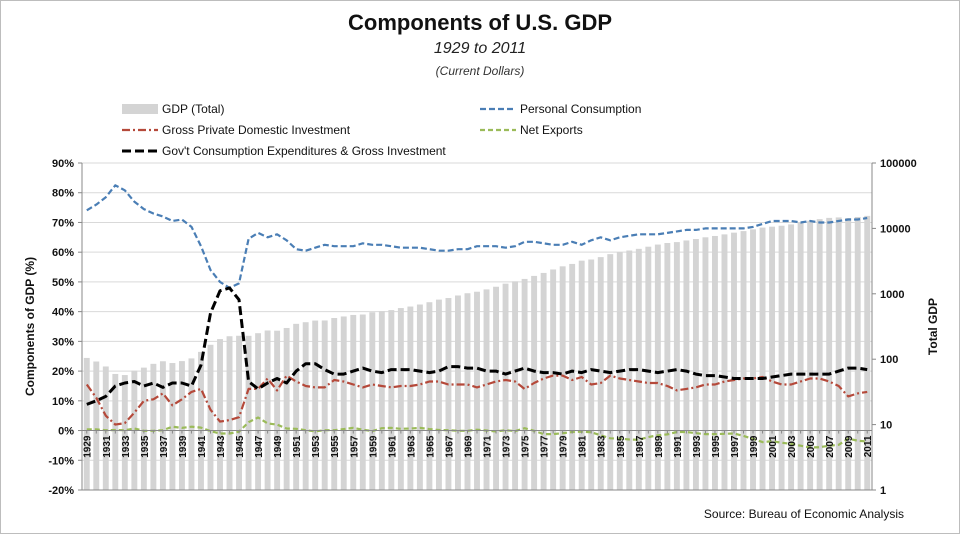  Describe the element at coordinates (145, 446) in the screenshot. I see `x-tick-label: 1935` at that location.